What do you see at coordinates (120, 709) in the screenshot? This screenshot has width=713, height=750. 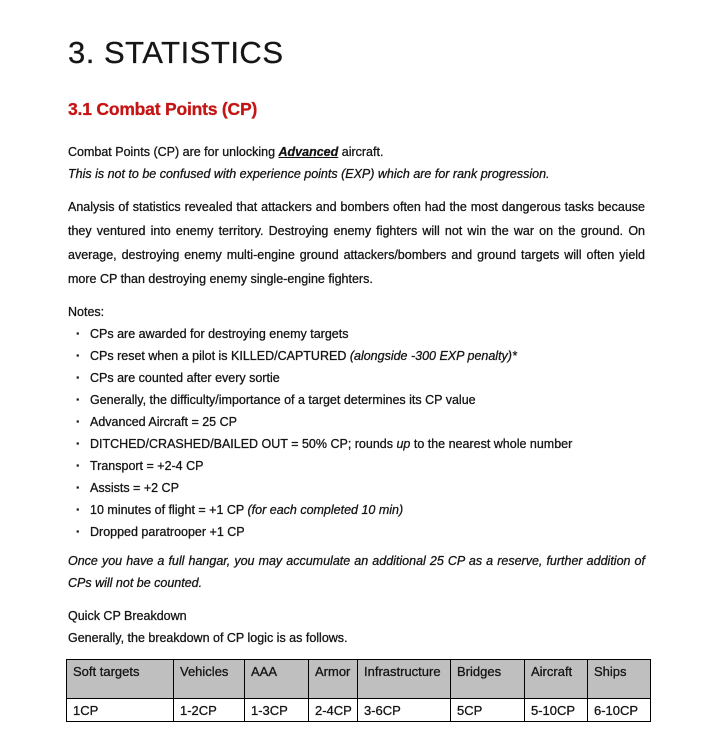 I see `table-cell: 1CP` at bounding box center [120, 709].